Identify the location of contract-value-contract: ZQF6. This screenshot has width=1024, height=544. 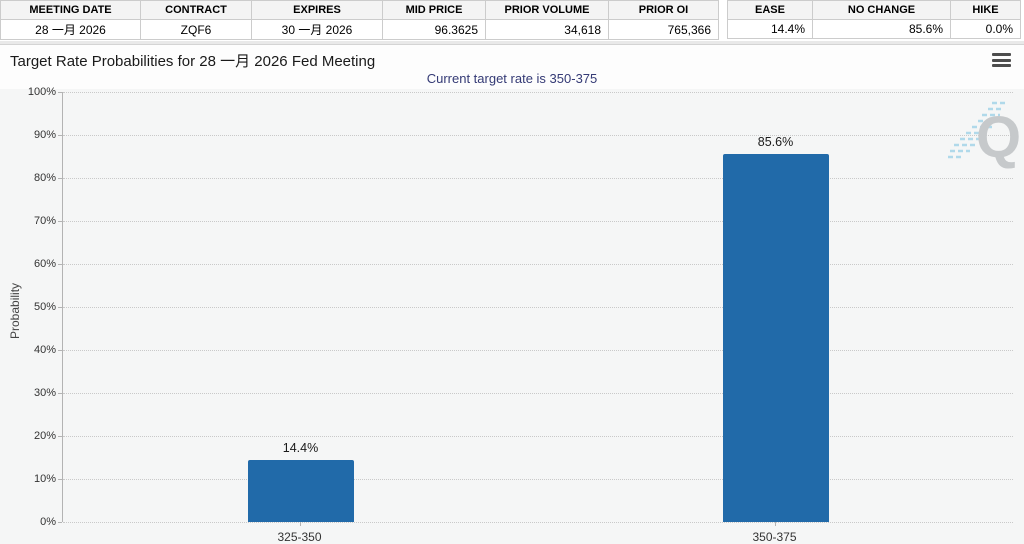
(196, 29).